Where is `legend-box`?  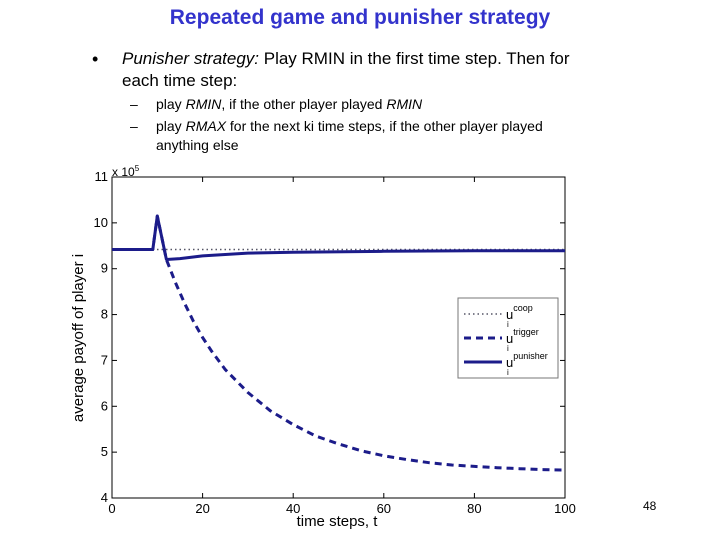
legend-box is located at coordinates (508, 338).